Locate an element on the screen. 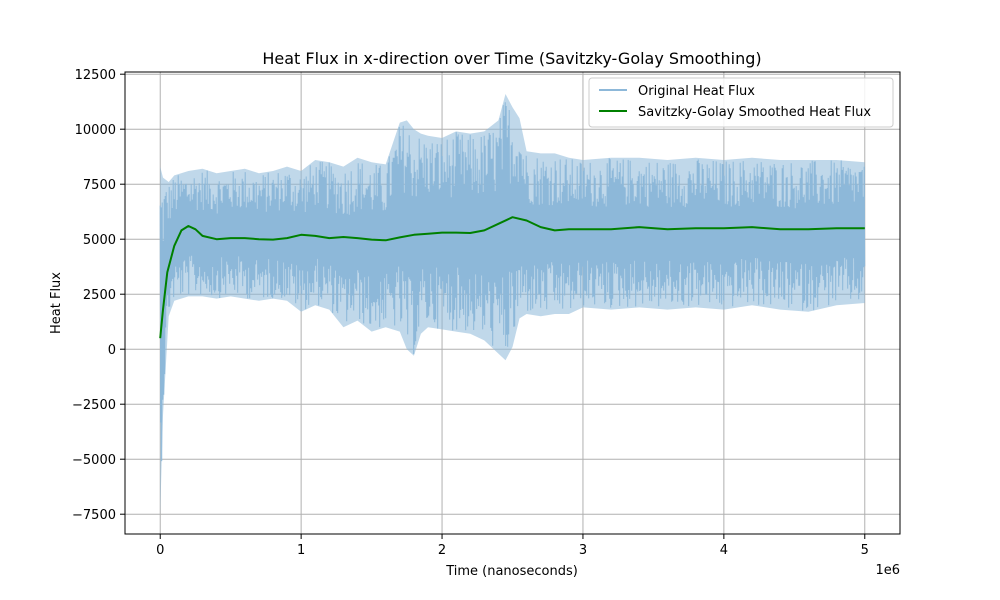 This screenshot has width=1000, height=600. x-tick-label: 3 is located at coordinates (583, 550).